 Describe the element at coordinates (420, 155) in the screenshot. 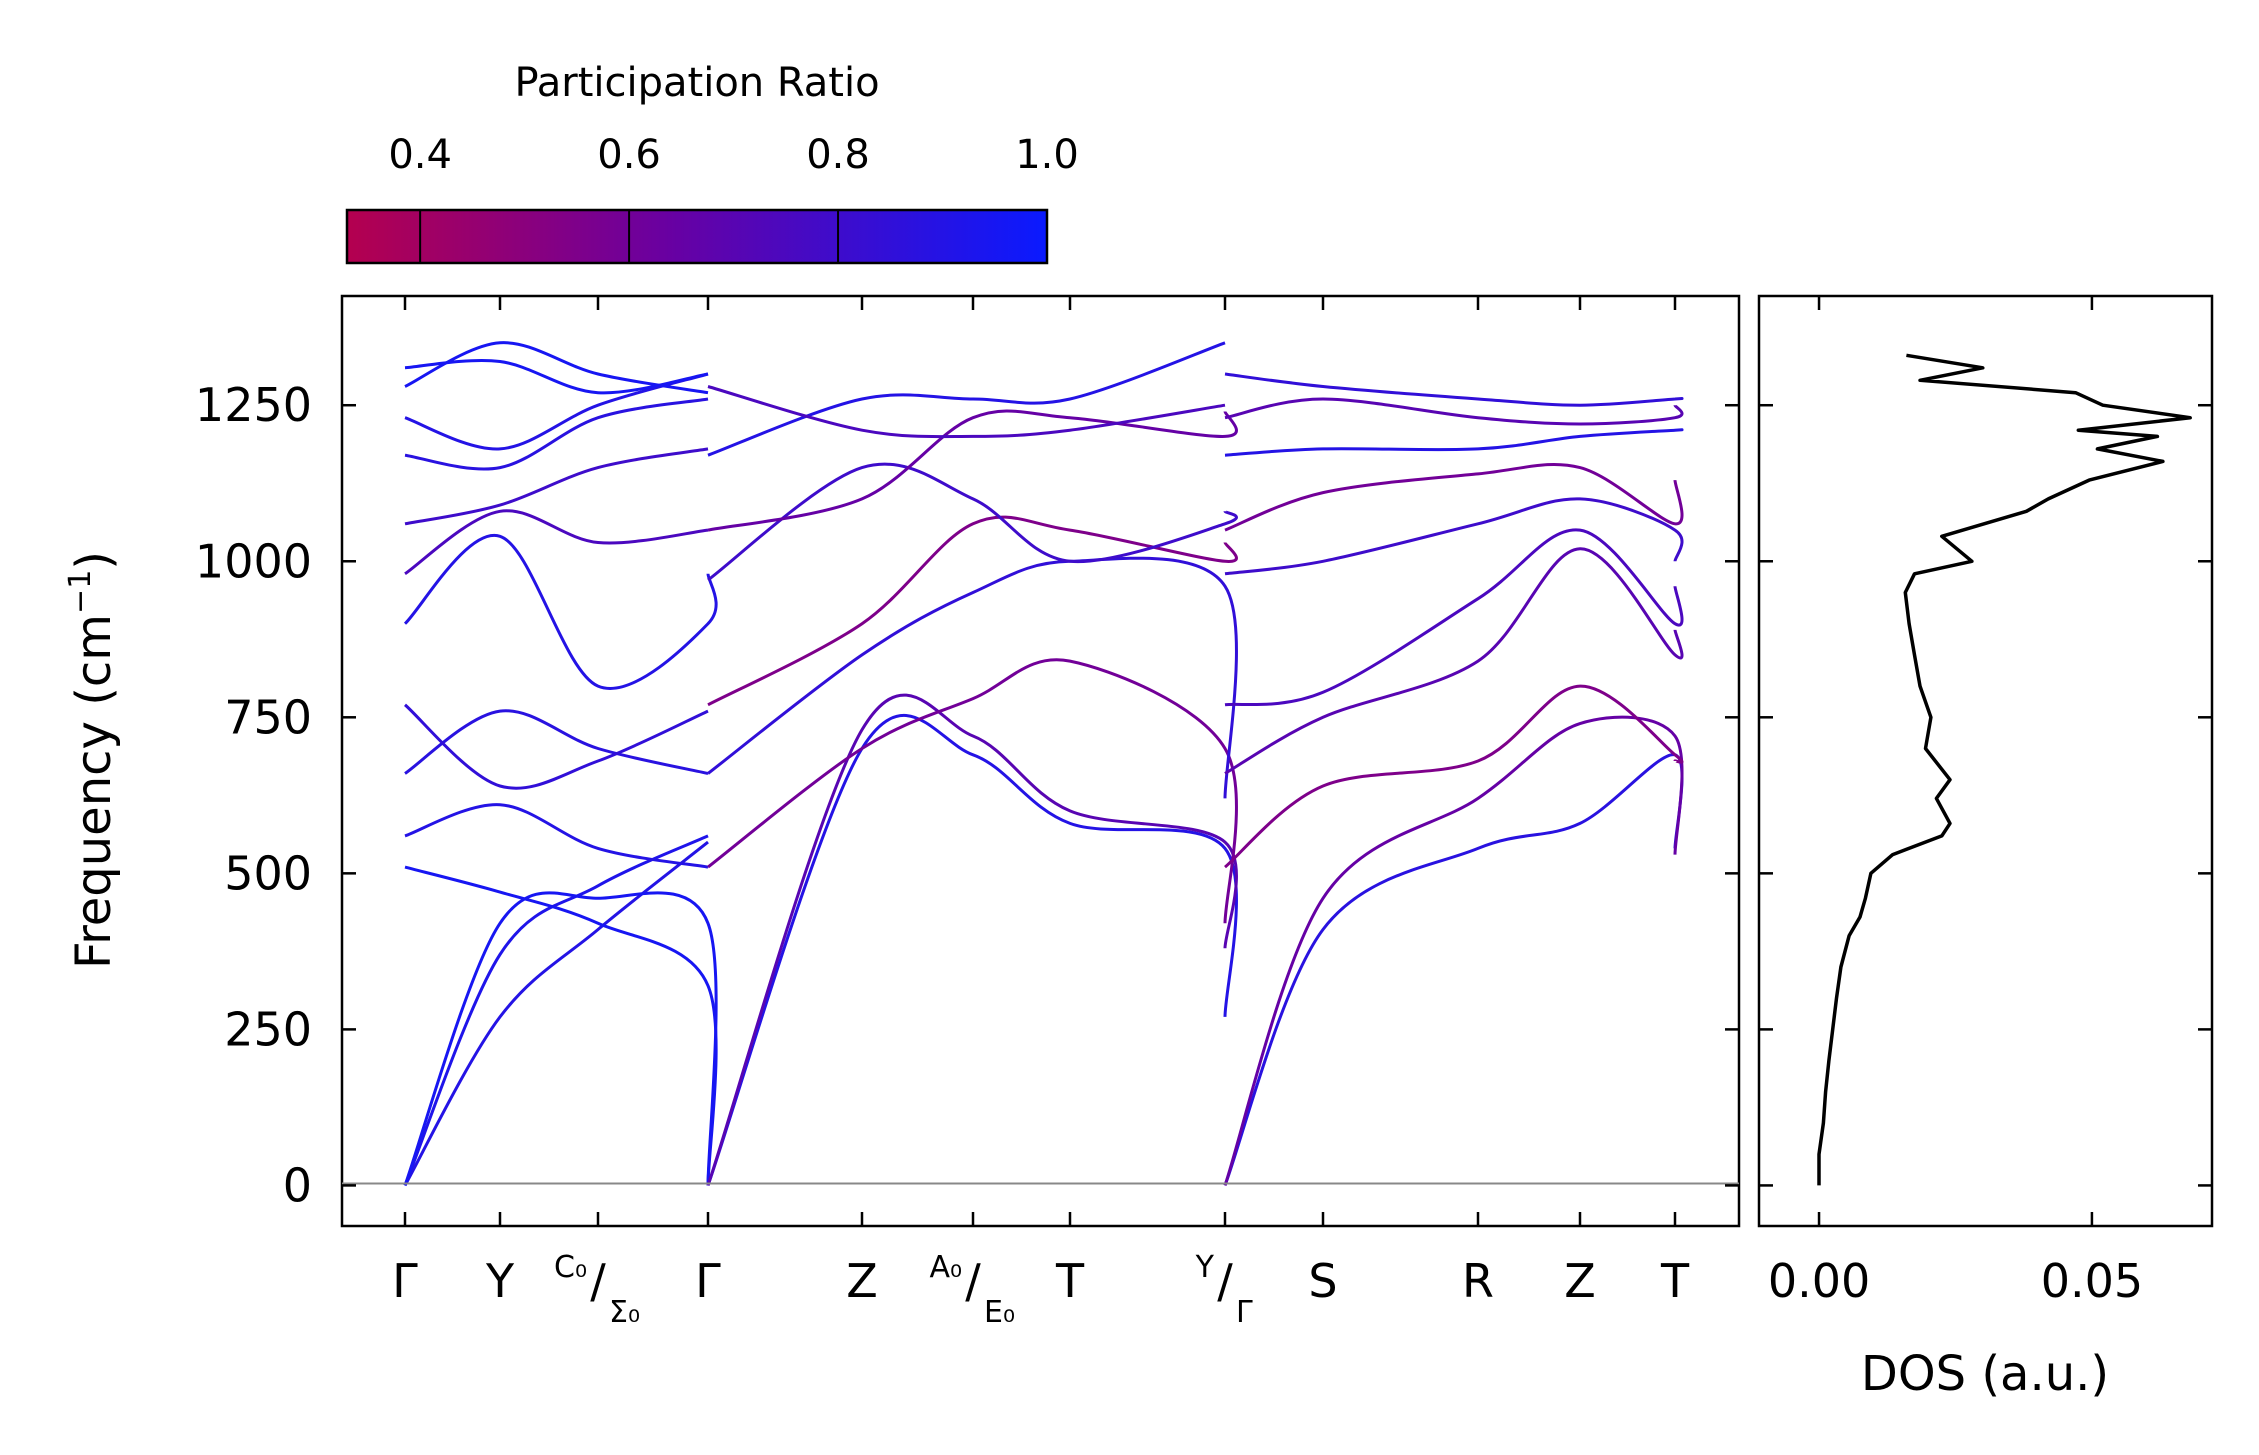

I see `colorbar-tick-label: 0.4` at that location.